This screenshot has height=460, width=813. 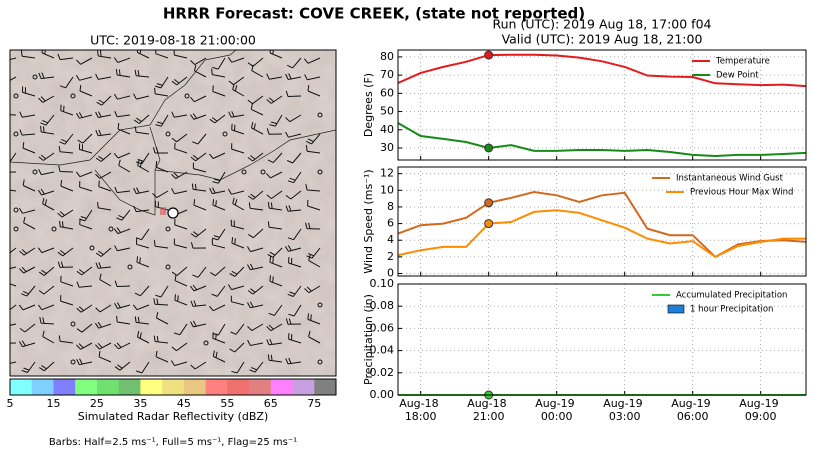 I want to click on colorbar-tick-label: 35, so click(x=140, y=403).